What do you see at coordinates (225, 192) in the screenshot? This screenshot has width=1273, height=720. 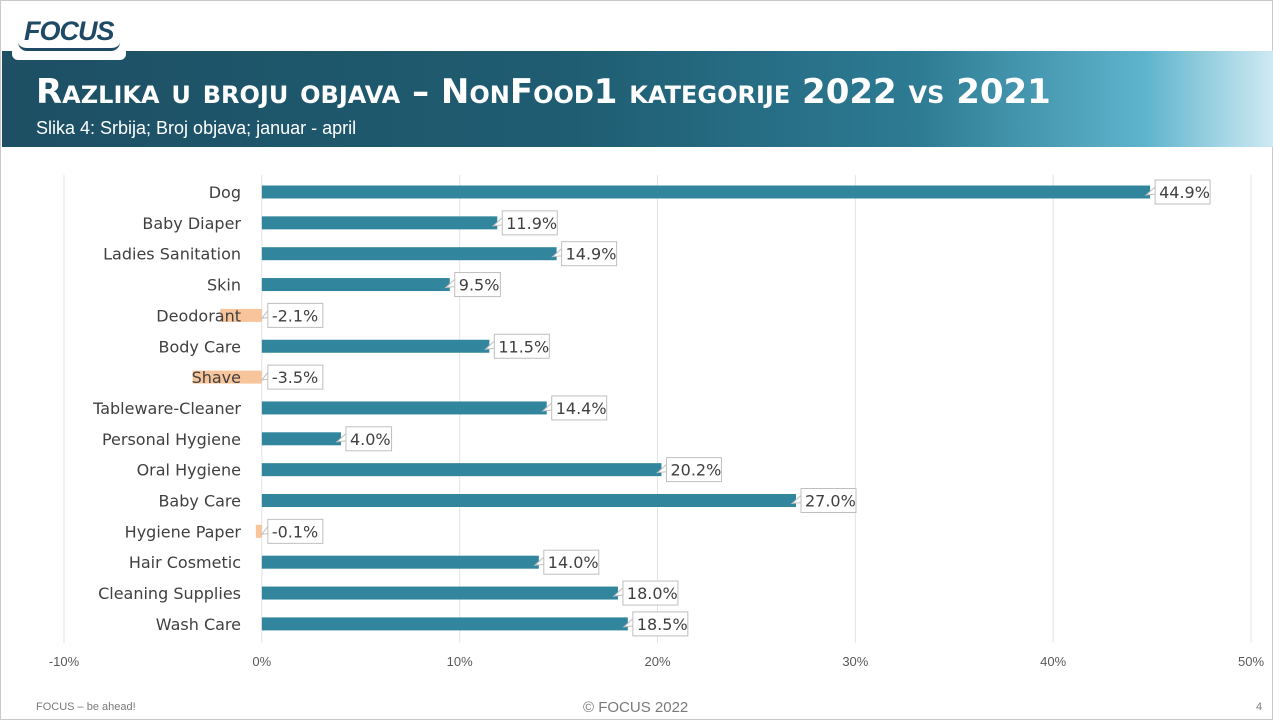 I see `category-label: Dog` at bounding box center [225, 192].